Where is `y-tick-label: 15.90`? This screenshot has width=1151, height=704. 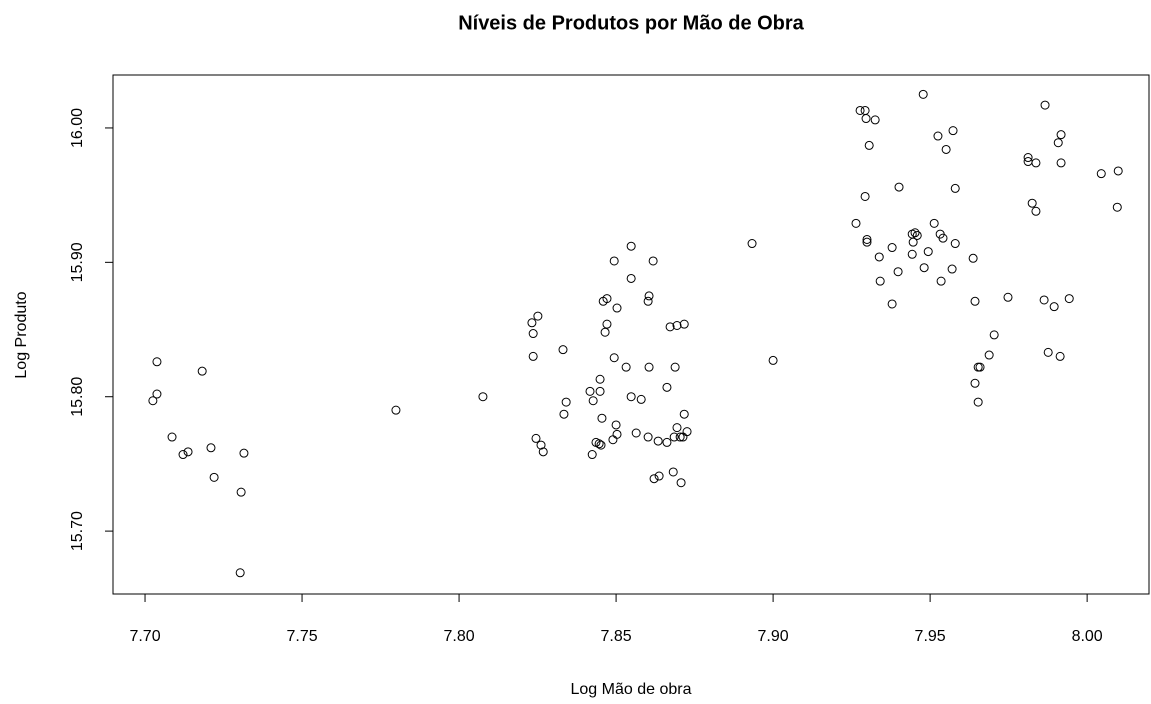
y-tick-label: 15.90 is located at coordinates (77, 262).